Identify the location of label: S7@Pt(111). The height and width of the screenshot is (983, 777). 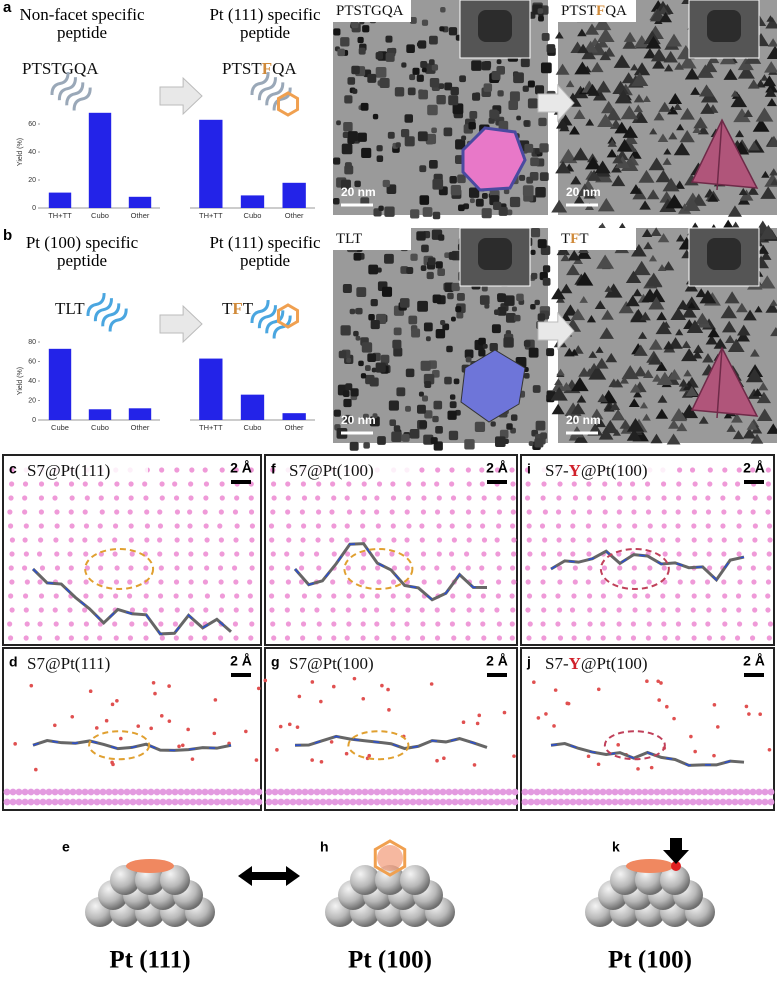
(68, 663).